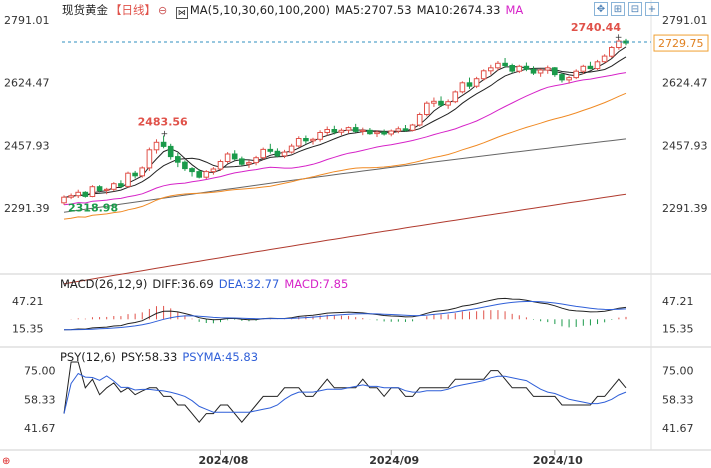 The image size is (711, 468). I want to click on move-icon: ✥, so click(601, 9).